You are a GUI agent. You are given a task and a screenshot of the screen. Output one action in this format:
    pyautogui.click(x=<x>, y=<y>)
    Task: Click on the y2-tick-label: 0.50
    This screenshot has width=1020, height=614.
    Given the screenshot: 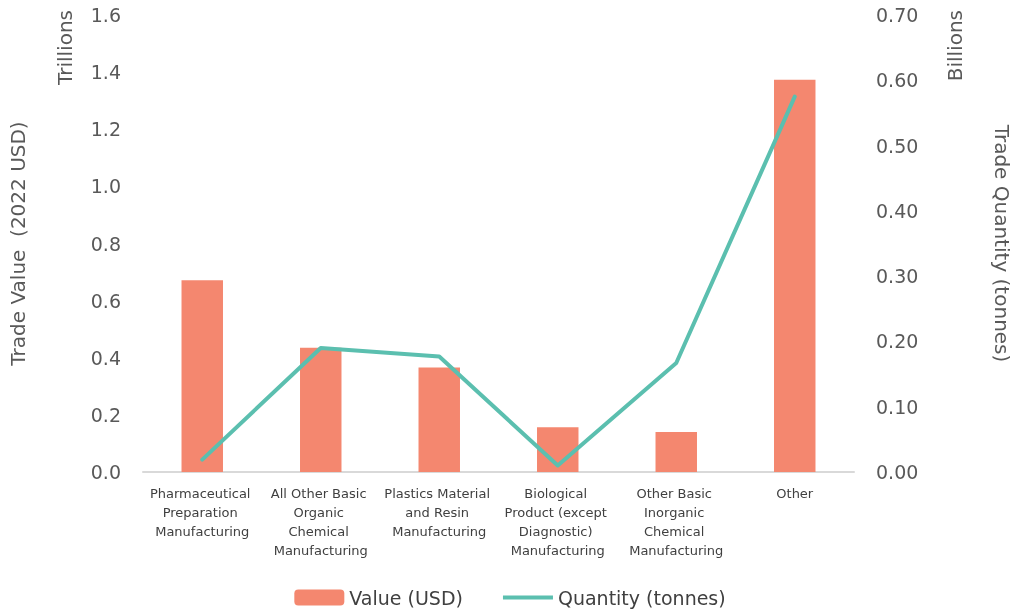 What is the action you would take?
    pyautogui.click(x=897, y=145)
    